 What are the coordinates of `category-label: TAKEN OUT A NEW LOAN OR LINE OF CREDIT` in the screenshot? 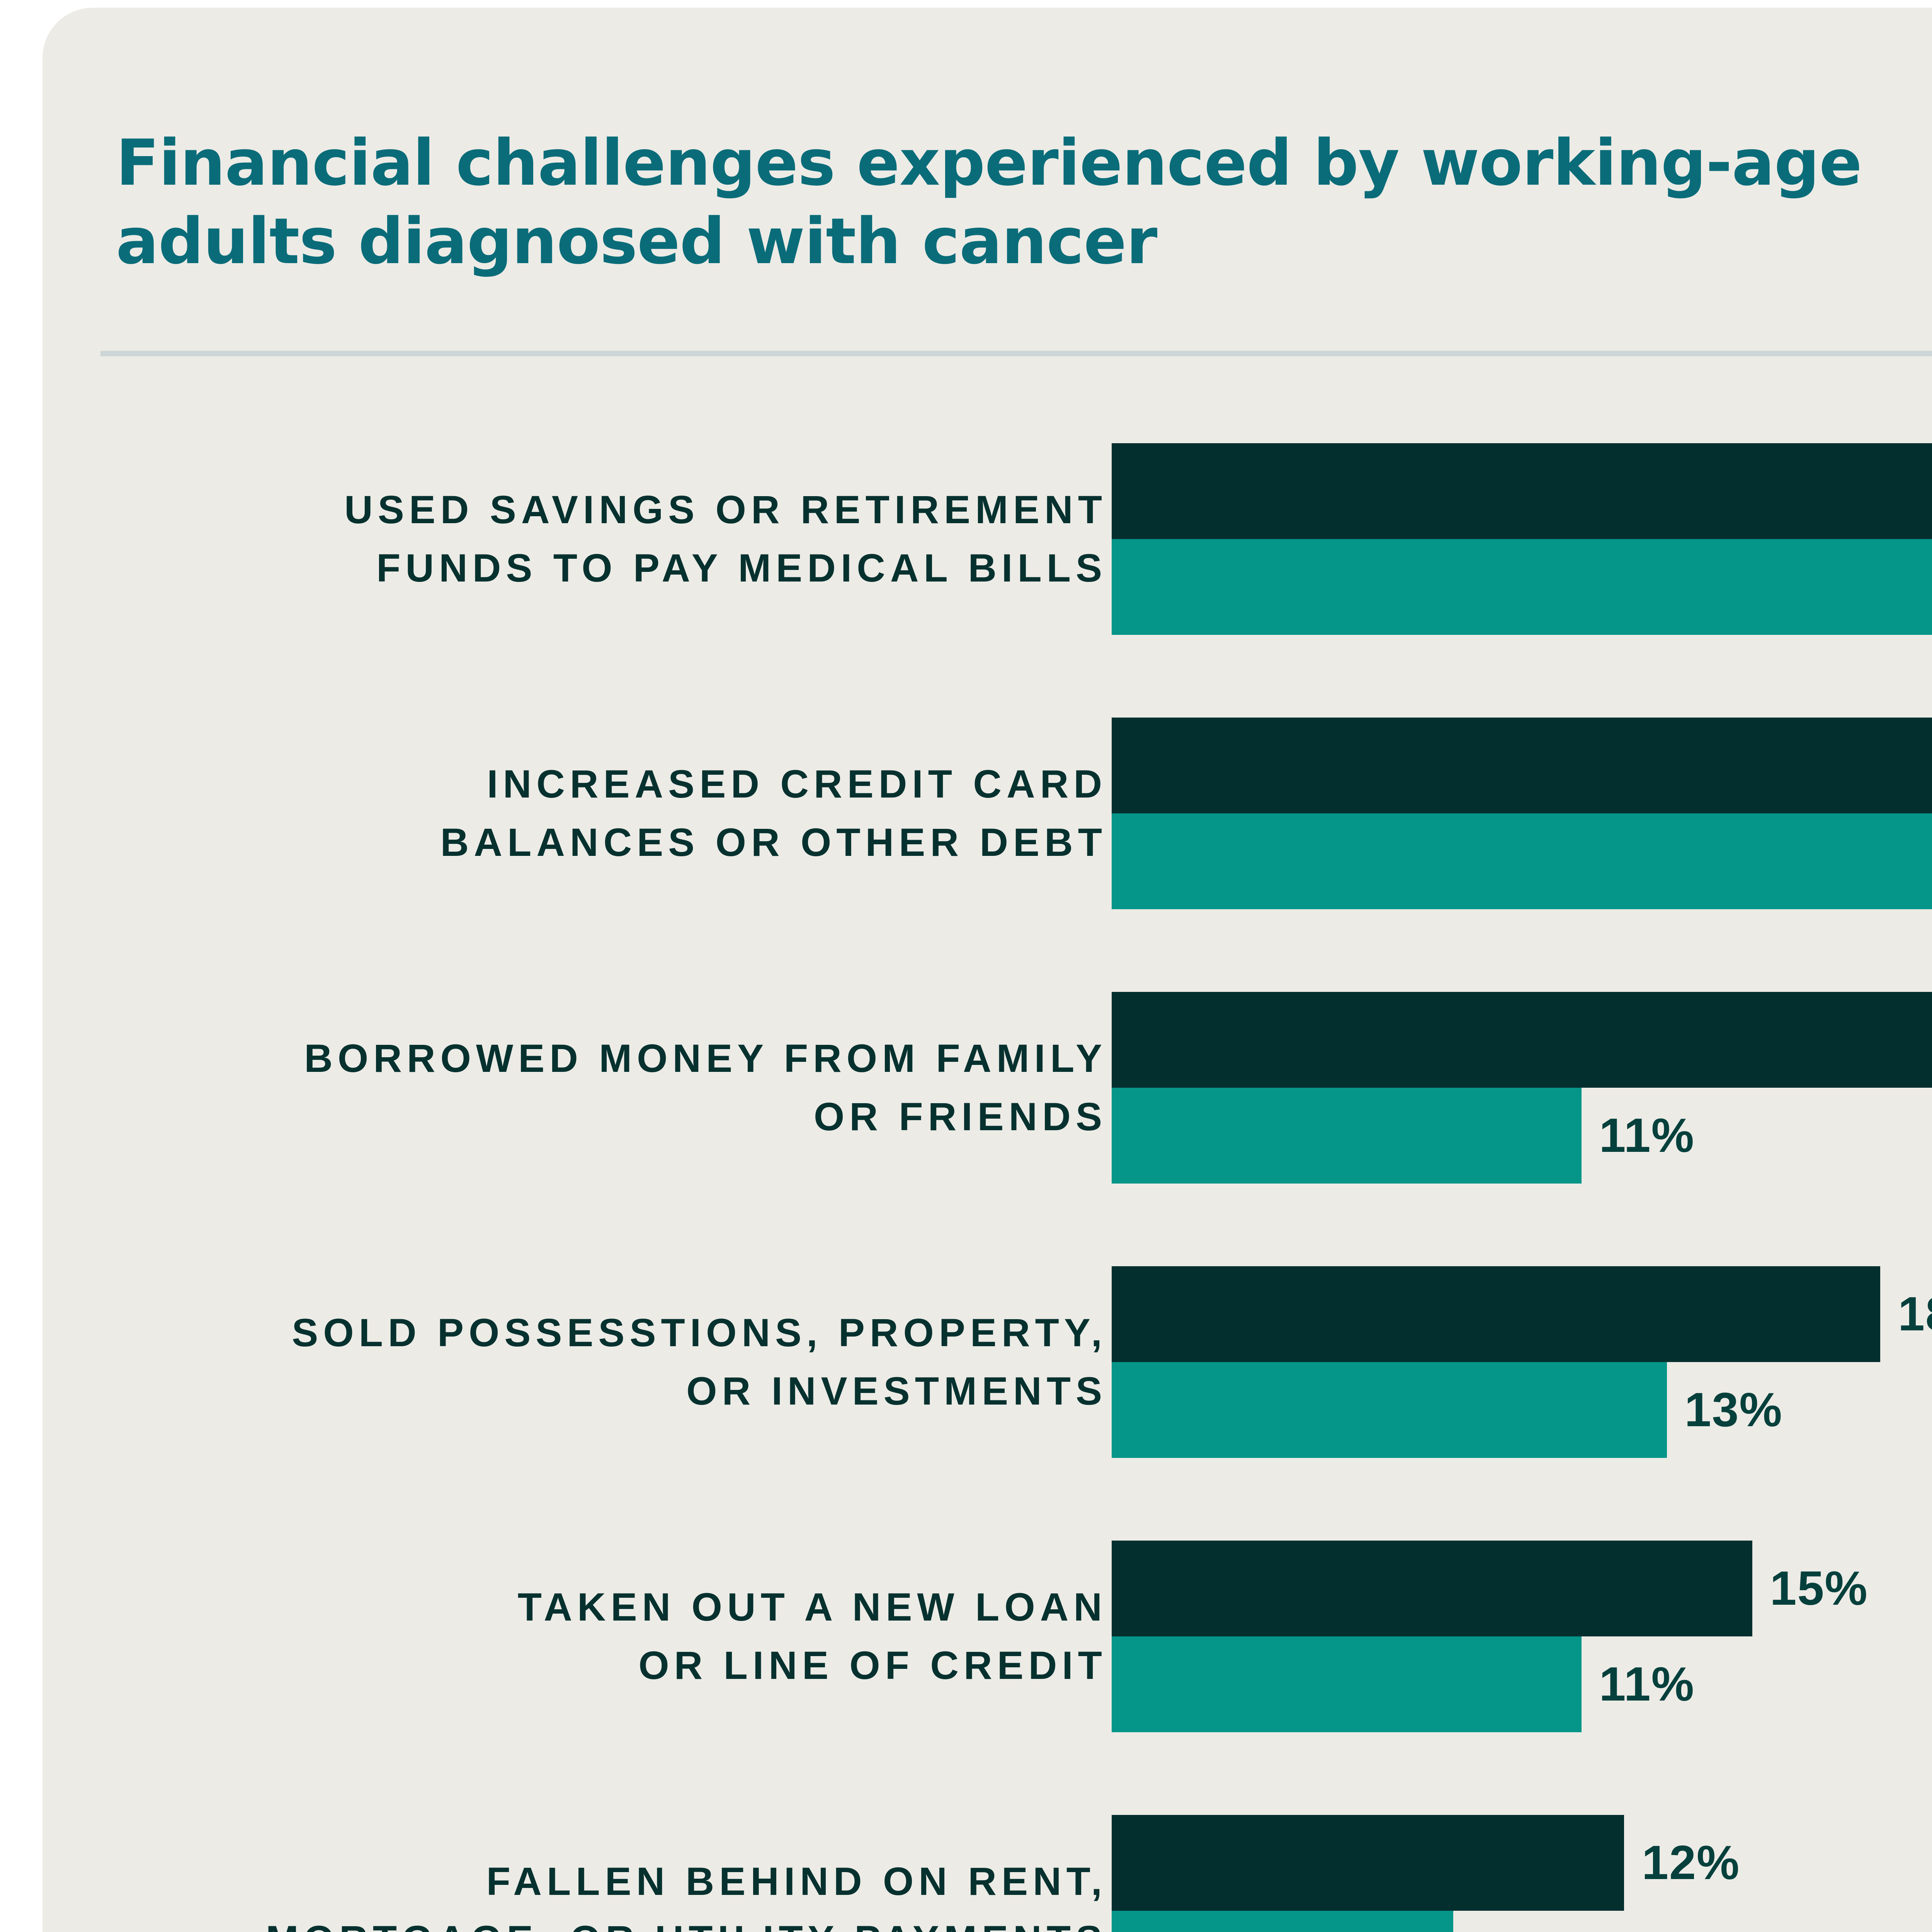 It's located at (812, 1636).